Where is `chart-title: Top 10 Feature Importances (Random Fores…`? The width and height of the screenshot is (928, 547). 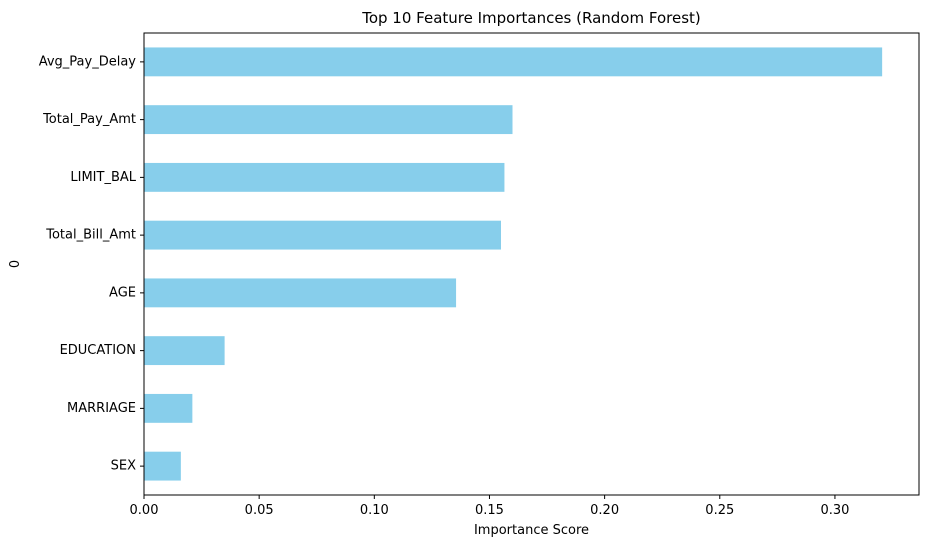 chart-title: Top 10 Feature Importances (Random Fores… is located at coordinates (531, 18).